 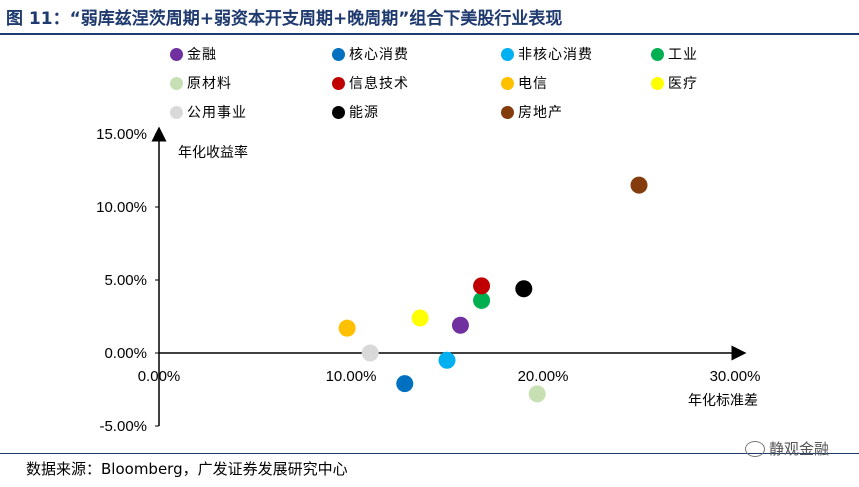 What do you see at coordinates (540, 113) in the screenshot?
I see `legend-label: 房地产` at bounding box center [540, 113].